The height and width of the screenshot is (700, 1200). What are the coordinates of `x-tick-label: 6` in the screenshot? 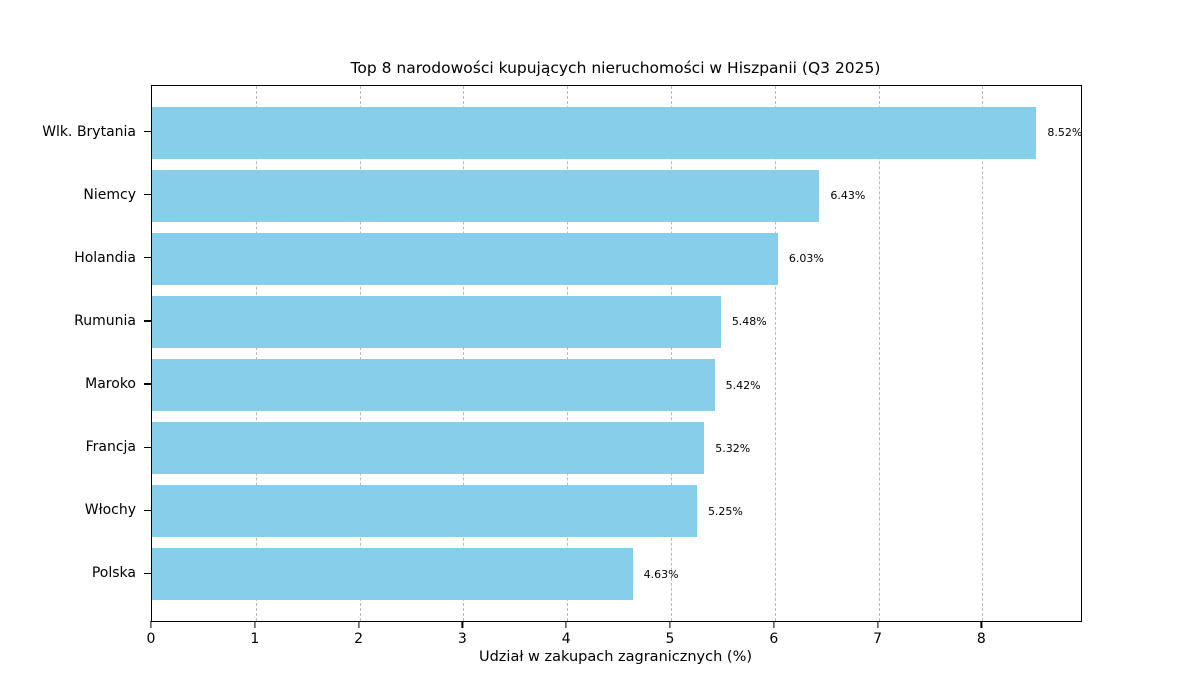 It's located at (774, 639).